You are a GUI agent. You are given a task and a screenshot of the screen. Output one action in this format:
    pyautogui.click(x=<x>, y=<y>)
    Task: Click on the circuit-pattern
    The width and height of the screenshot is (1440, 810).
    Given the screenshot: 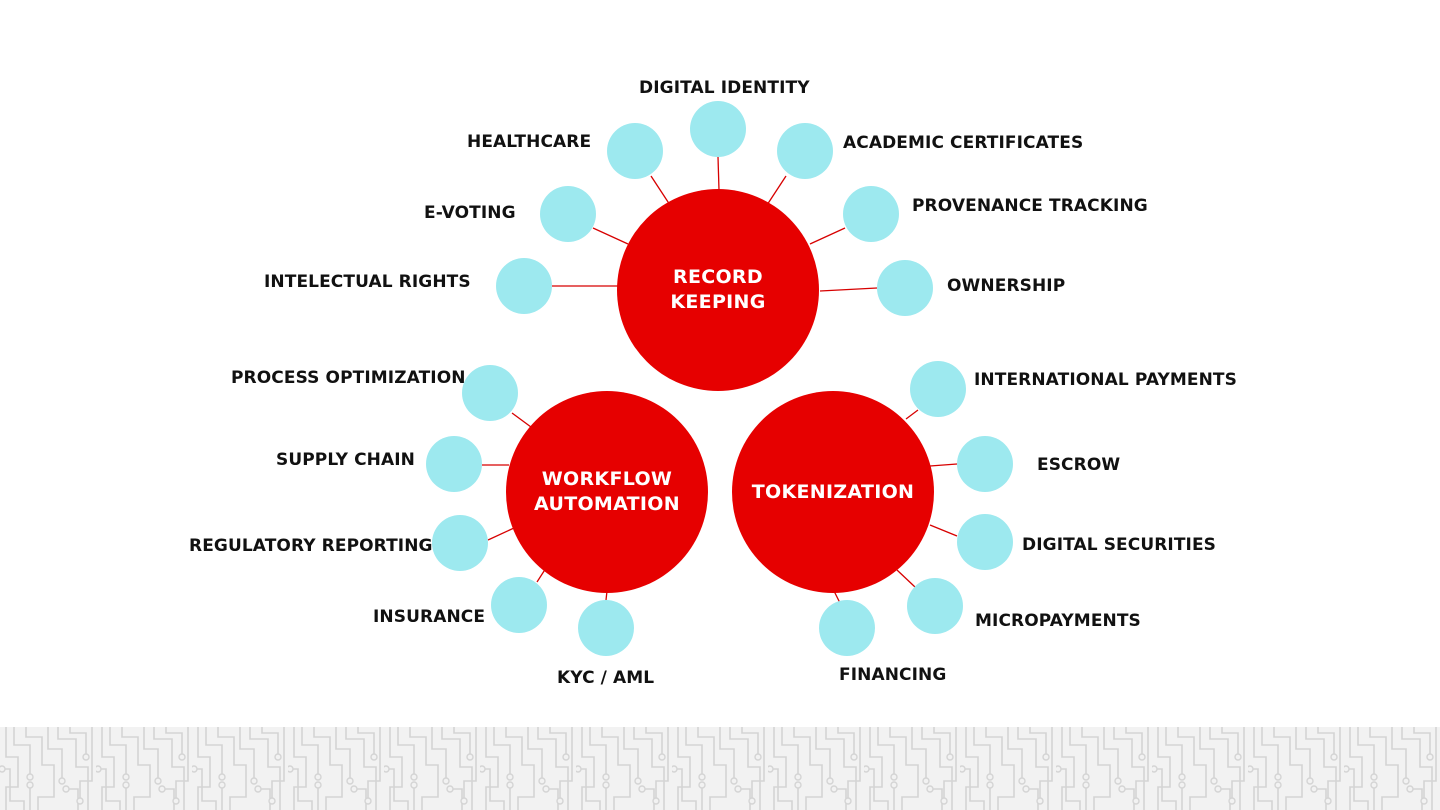 What is the action you would take?
    pyautogui.click(x=720, y=768)
    